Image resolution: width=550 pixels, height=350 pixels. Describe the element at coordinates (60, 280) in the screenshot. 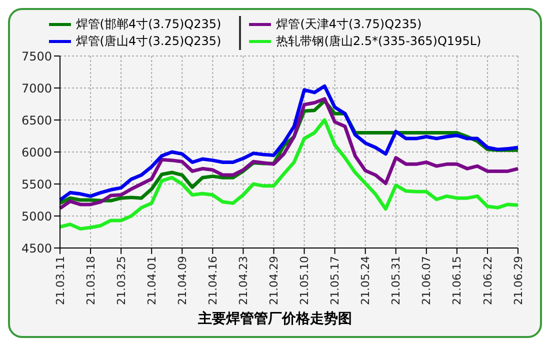

I see `x-tick-label: 21.03.11` at that location.